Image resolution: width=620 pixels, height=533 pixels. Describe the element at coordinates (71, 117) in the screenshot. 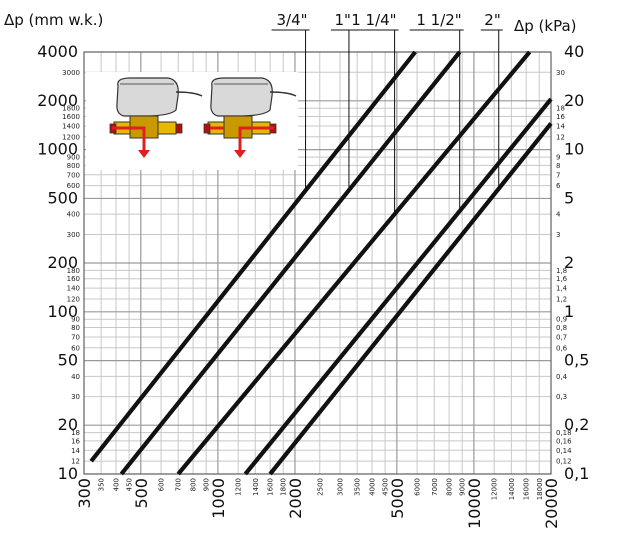

I see `y-left-minor-label: 1600` at that location.